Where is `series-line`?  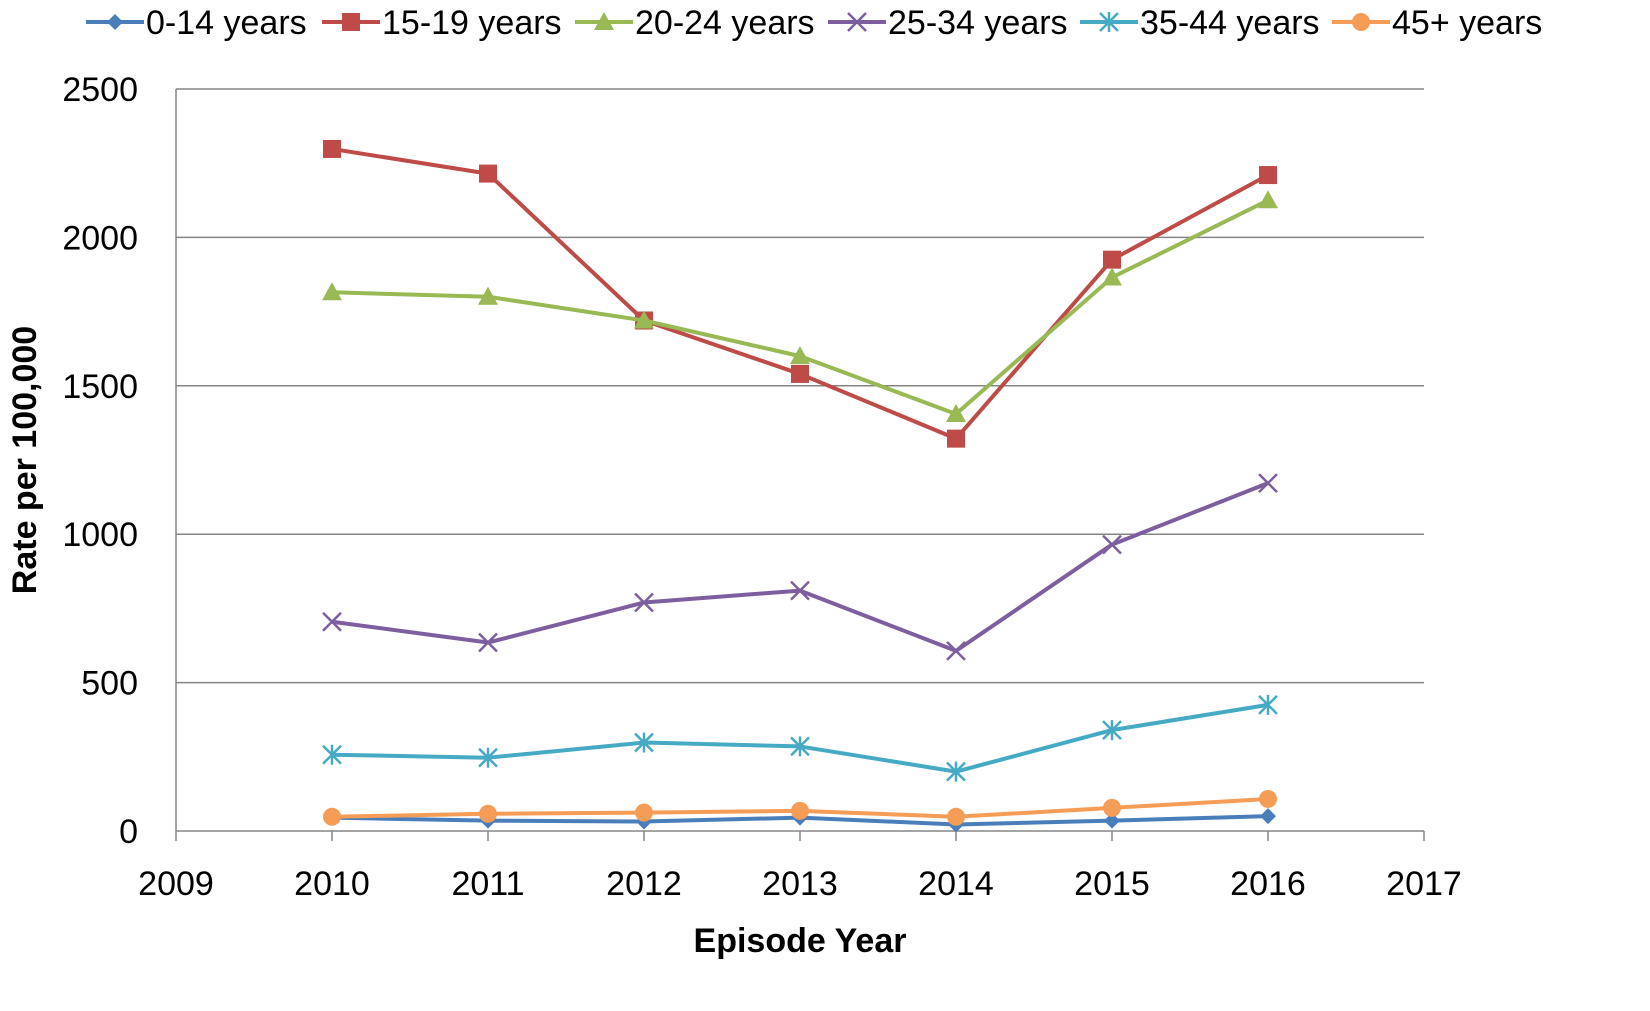 series-line is located at coordinates (800, 567).